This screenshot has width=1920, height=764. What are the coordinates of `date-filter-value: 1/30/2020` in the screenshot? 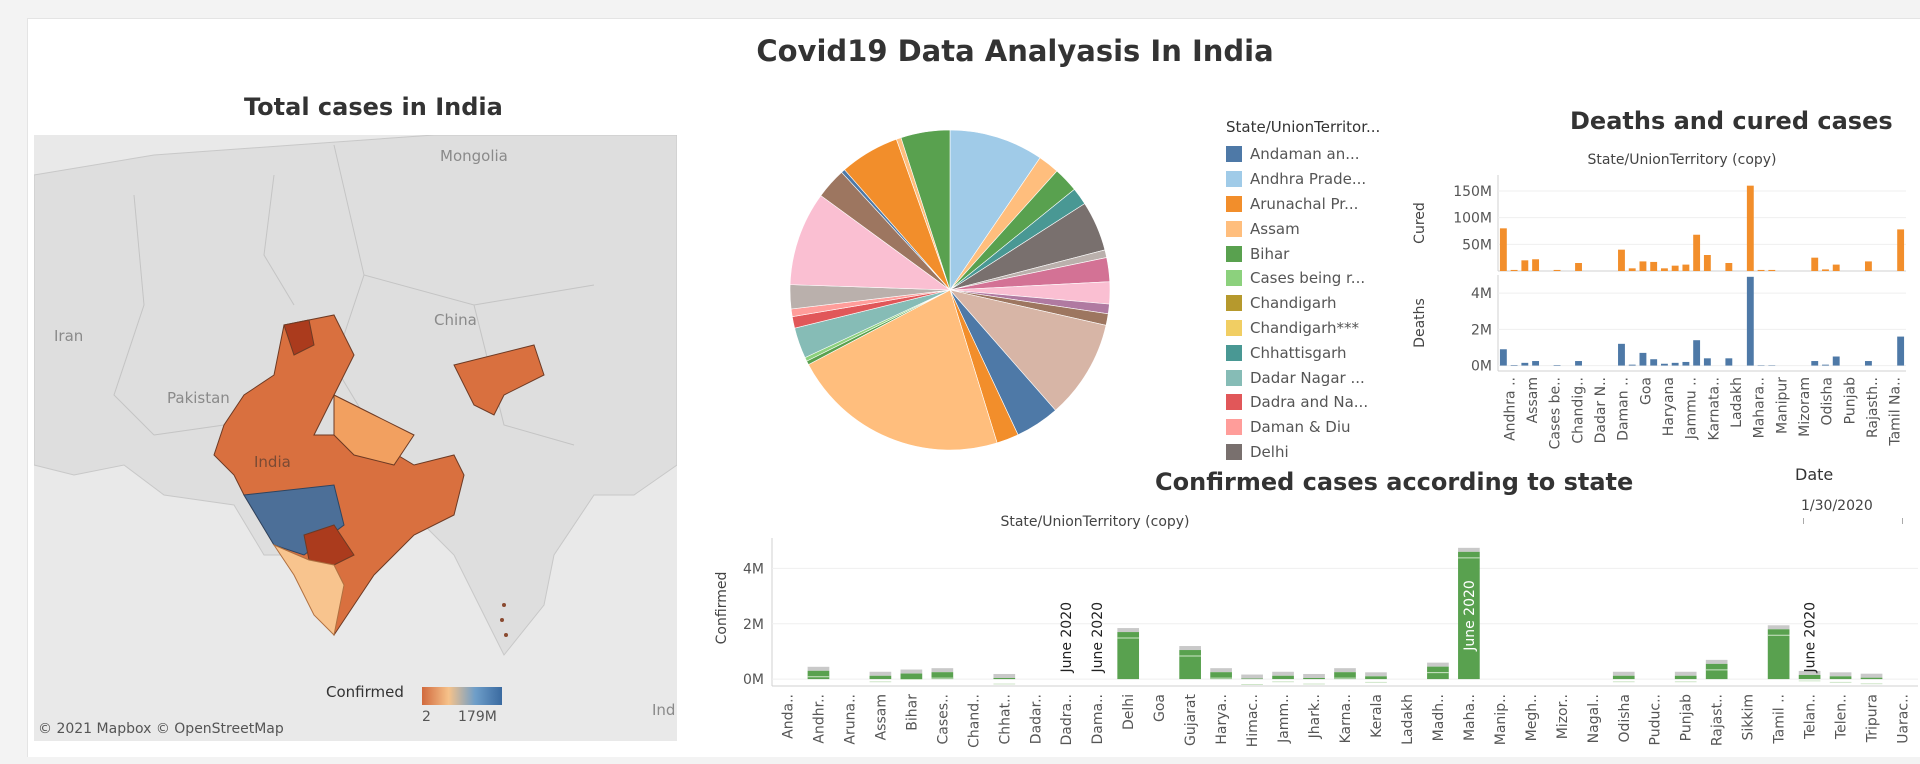 It's located at (1837, 506).